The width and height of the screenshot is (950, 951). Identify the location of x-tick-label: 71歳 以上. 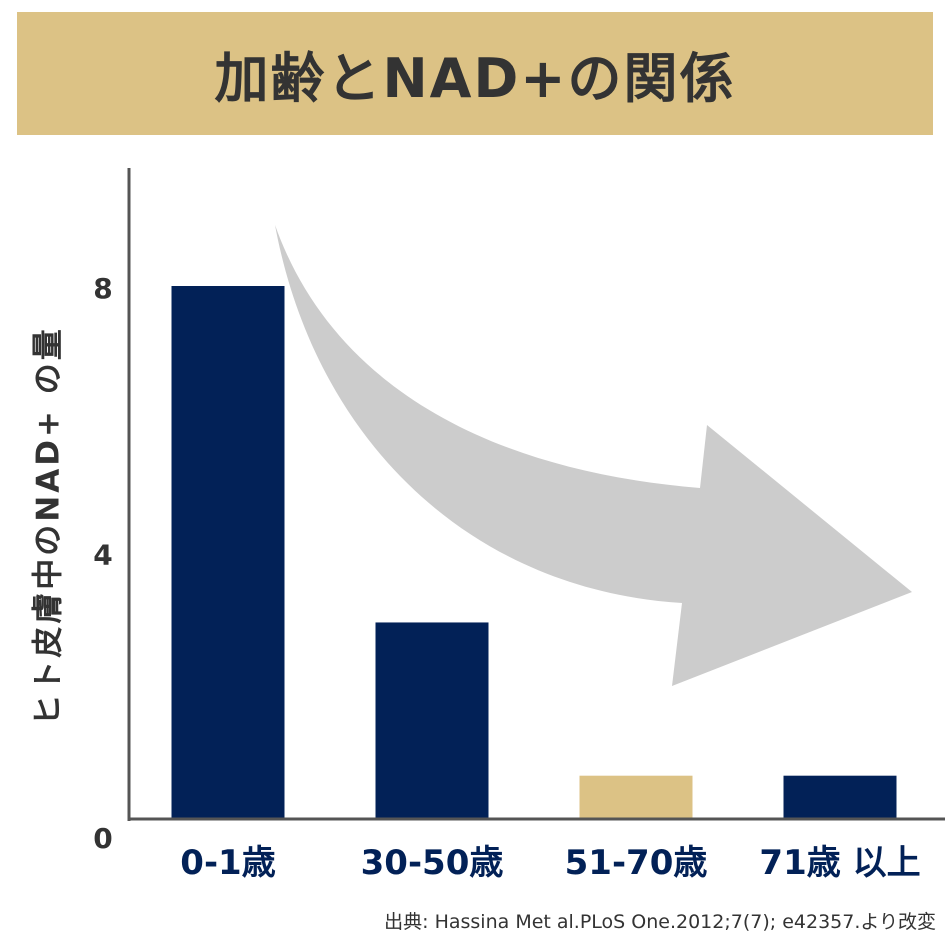
(839, 863).